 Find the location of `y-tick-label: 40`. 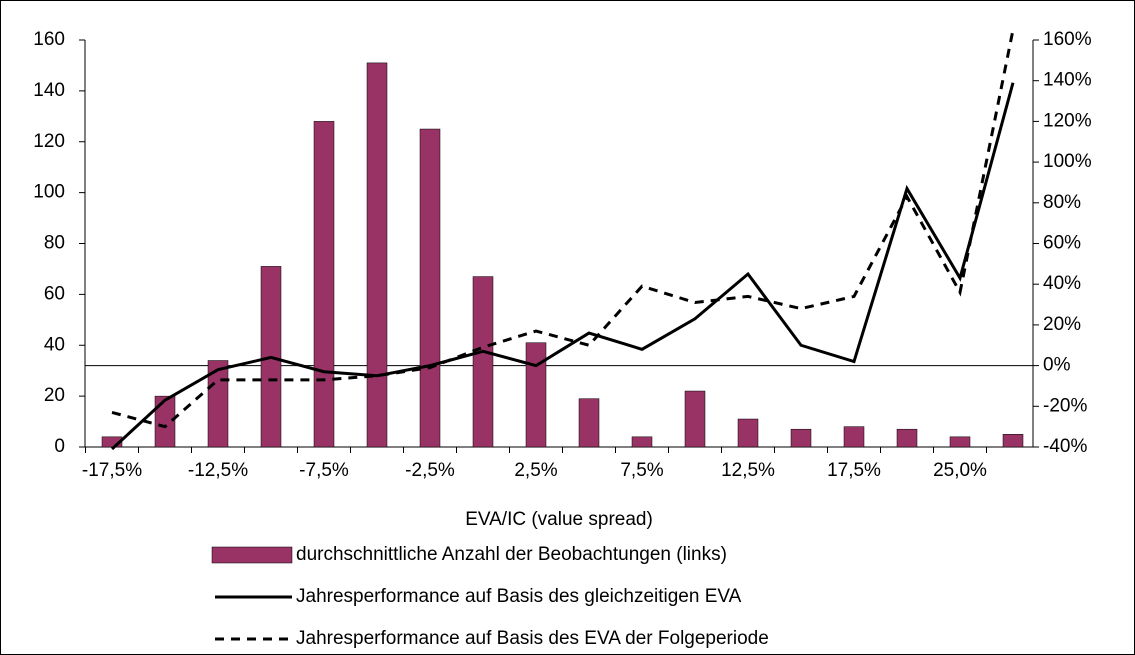

y-tick-label: 40 is located at coordinates (54, 344).